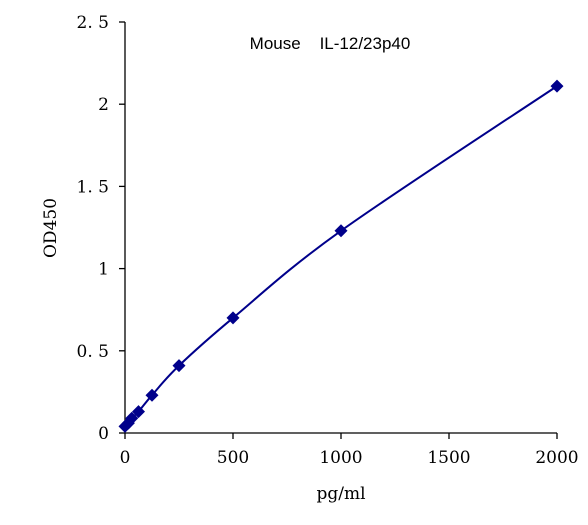 The width and height of the screenshot is (588, 525). What do you see at coordinates (103, 105) in the screenshot?
I see `y-tick-label: 2` at bounding box center [103, 105].